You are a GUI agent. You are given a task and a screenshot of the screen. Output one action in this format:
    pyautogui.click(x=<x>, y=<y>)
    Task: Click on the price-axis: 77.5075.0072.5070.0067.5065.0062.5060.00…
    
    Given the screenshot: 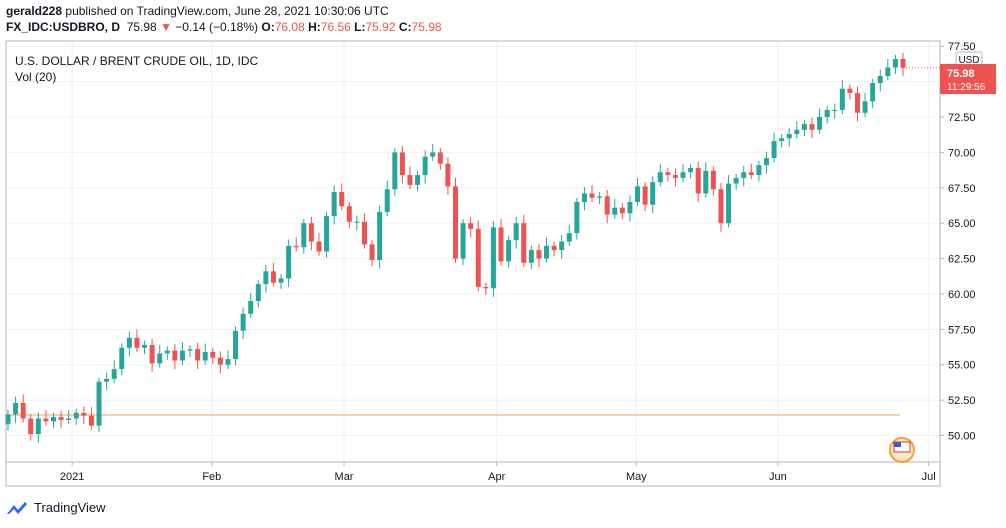 What is the action you would take?
    pyautogui.click(x=958, y=242)
    